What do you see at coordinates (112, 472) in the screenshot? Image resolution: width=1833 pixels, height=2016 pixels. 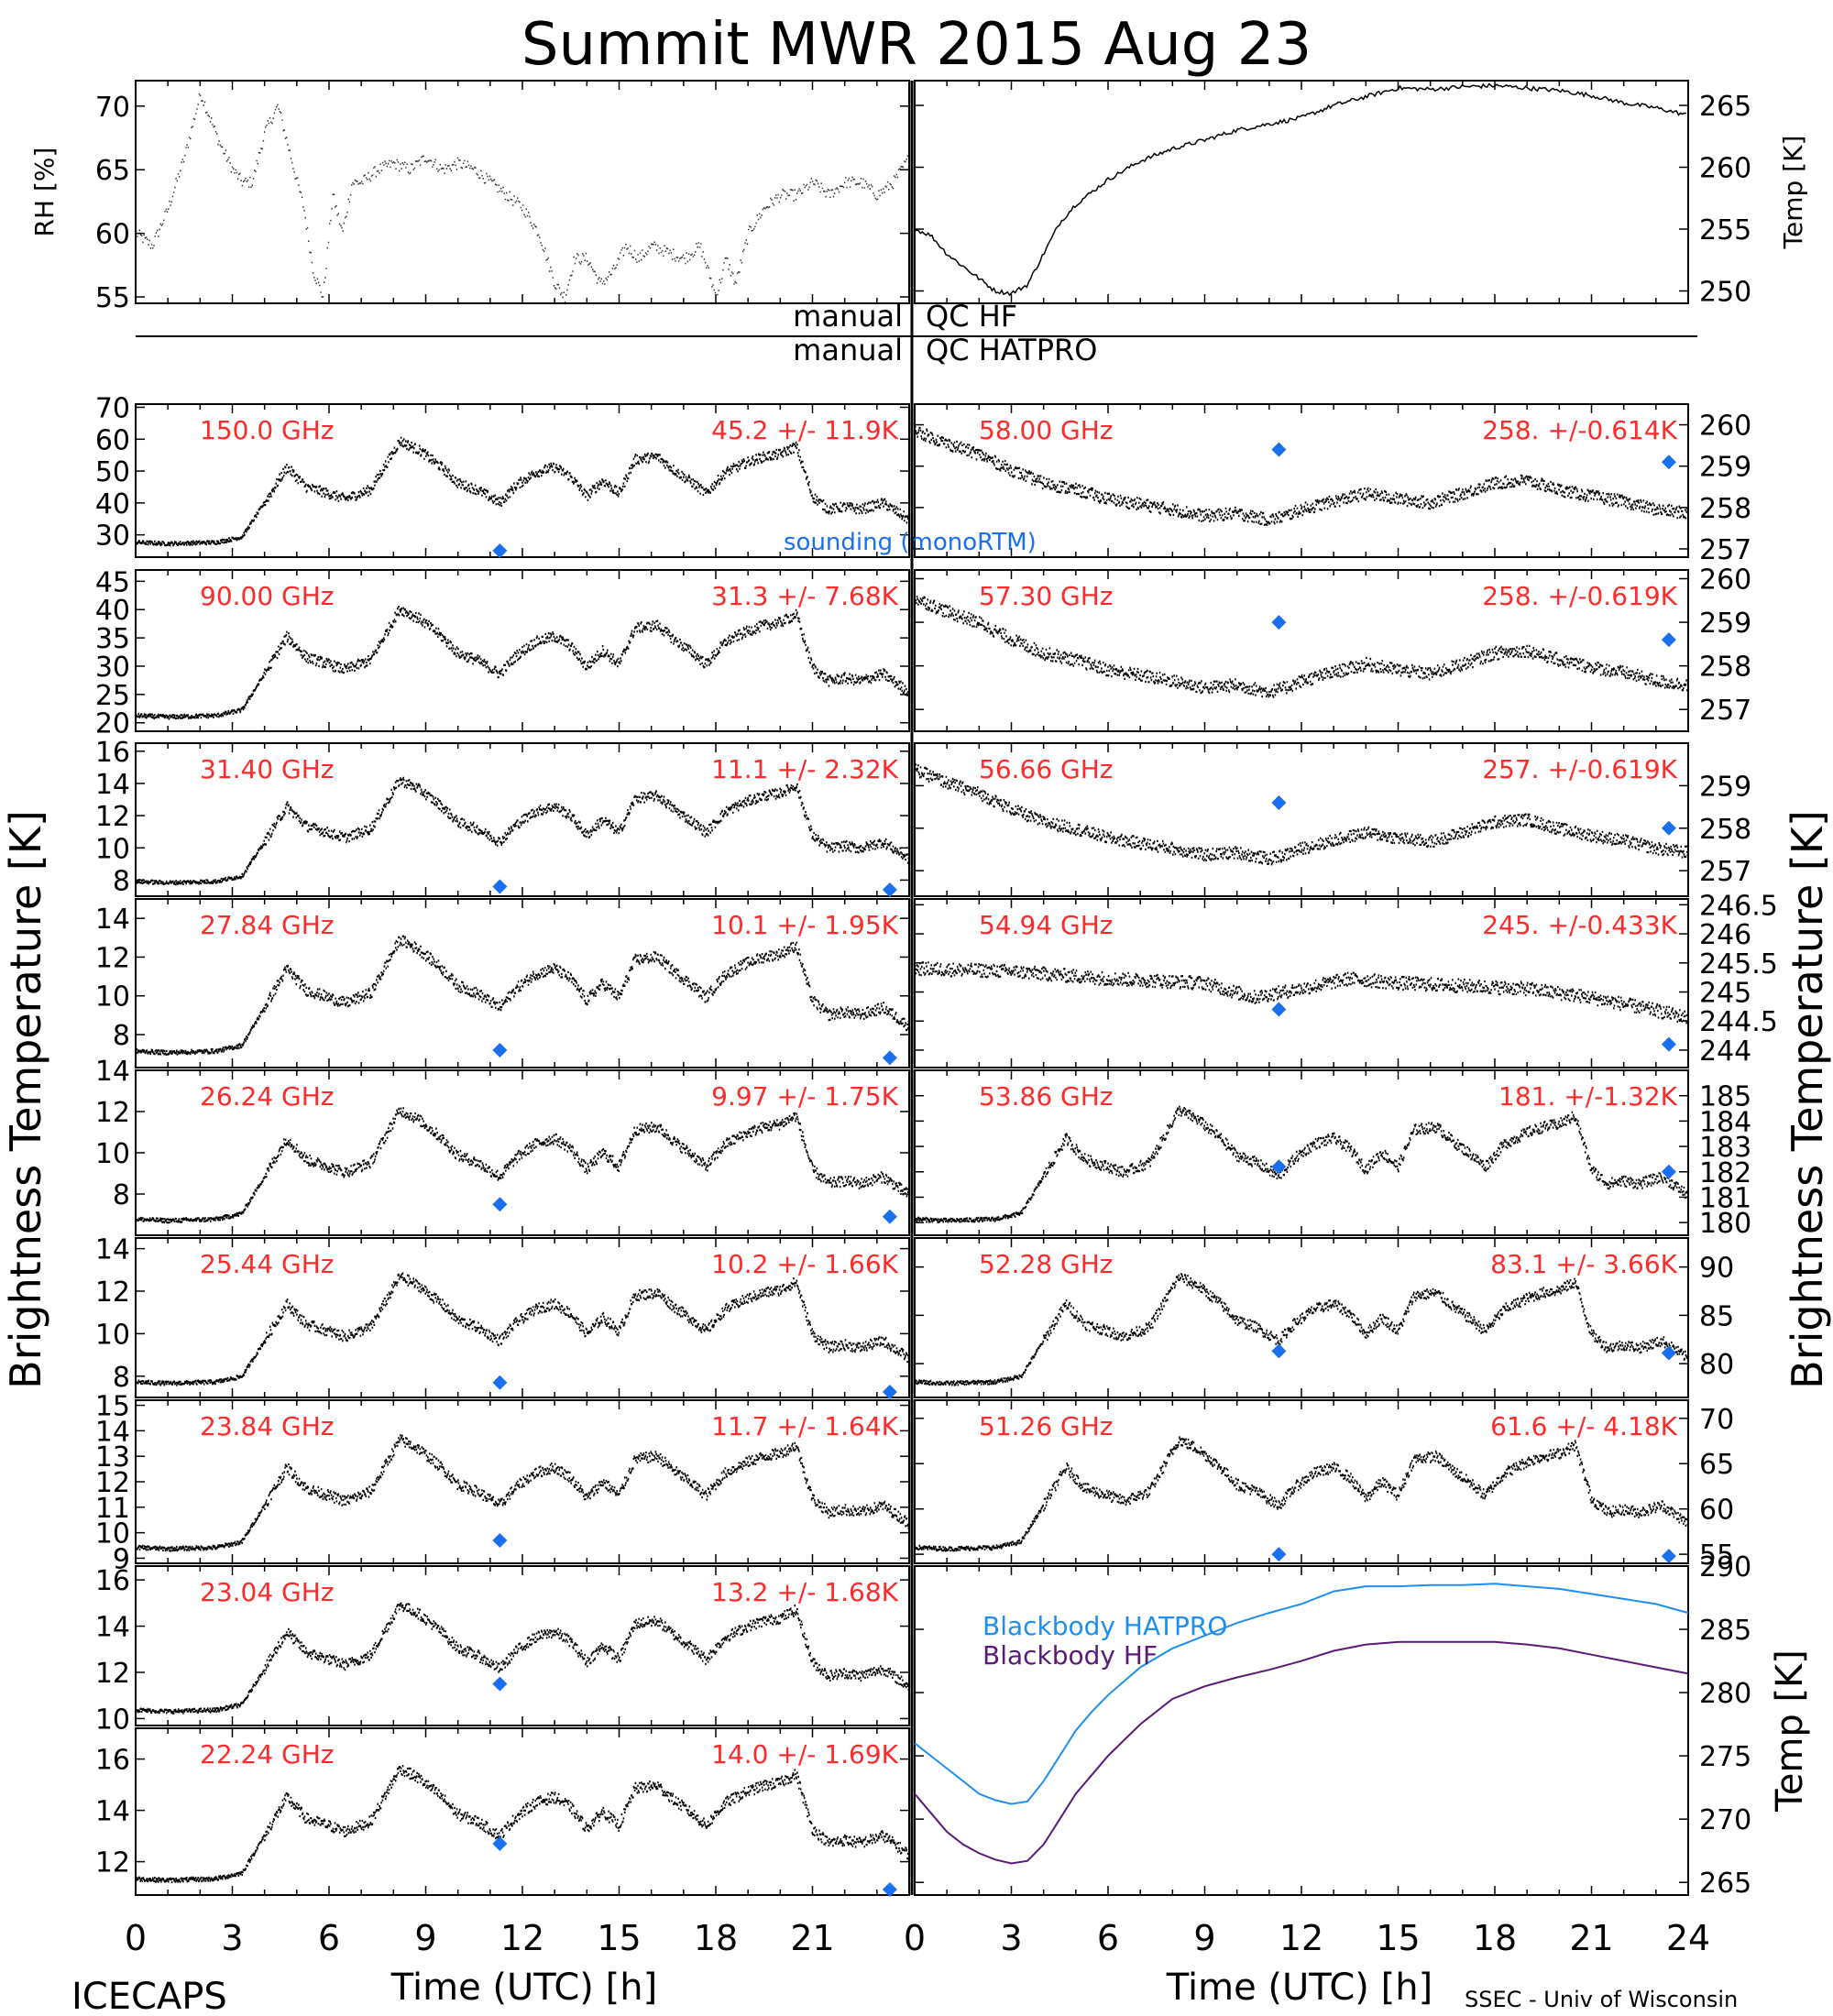 I see `panel-bt-150-ytick-label: 50` at bounding box center [112, 472].